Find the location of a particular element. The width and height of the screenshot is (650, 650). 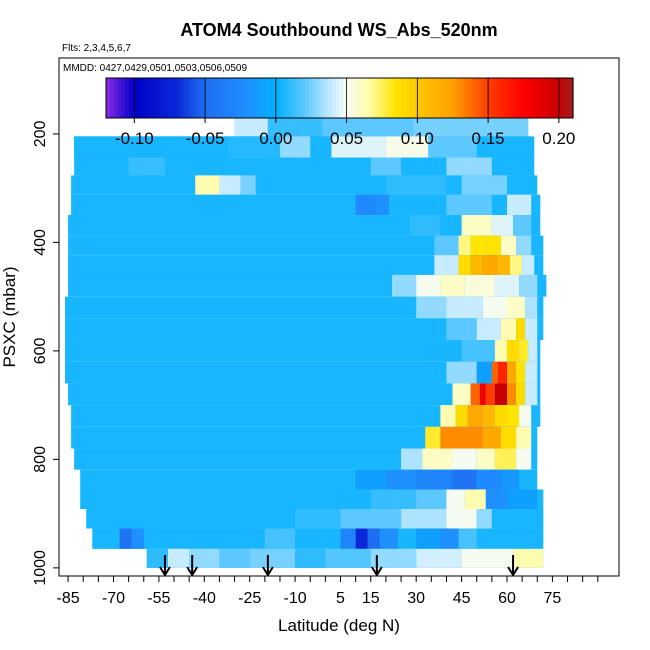

x-tick-label: 30 is located at coordinates (416, 598).